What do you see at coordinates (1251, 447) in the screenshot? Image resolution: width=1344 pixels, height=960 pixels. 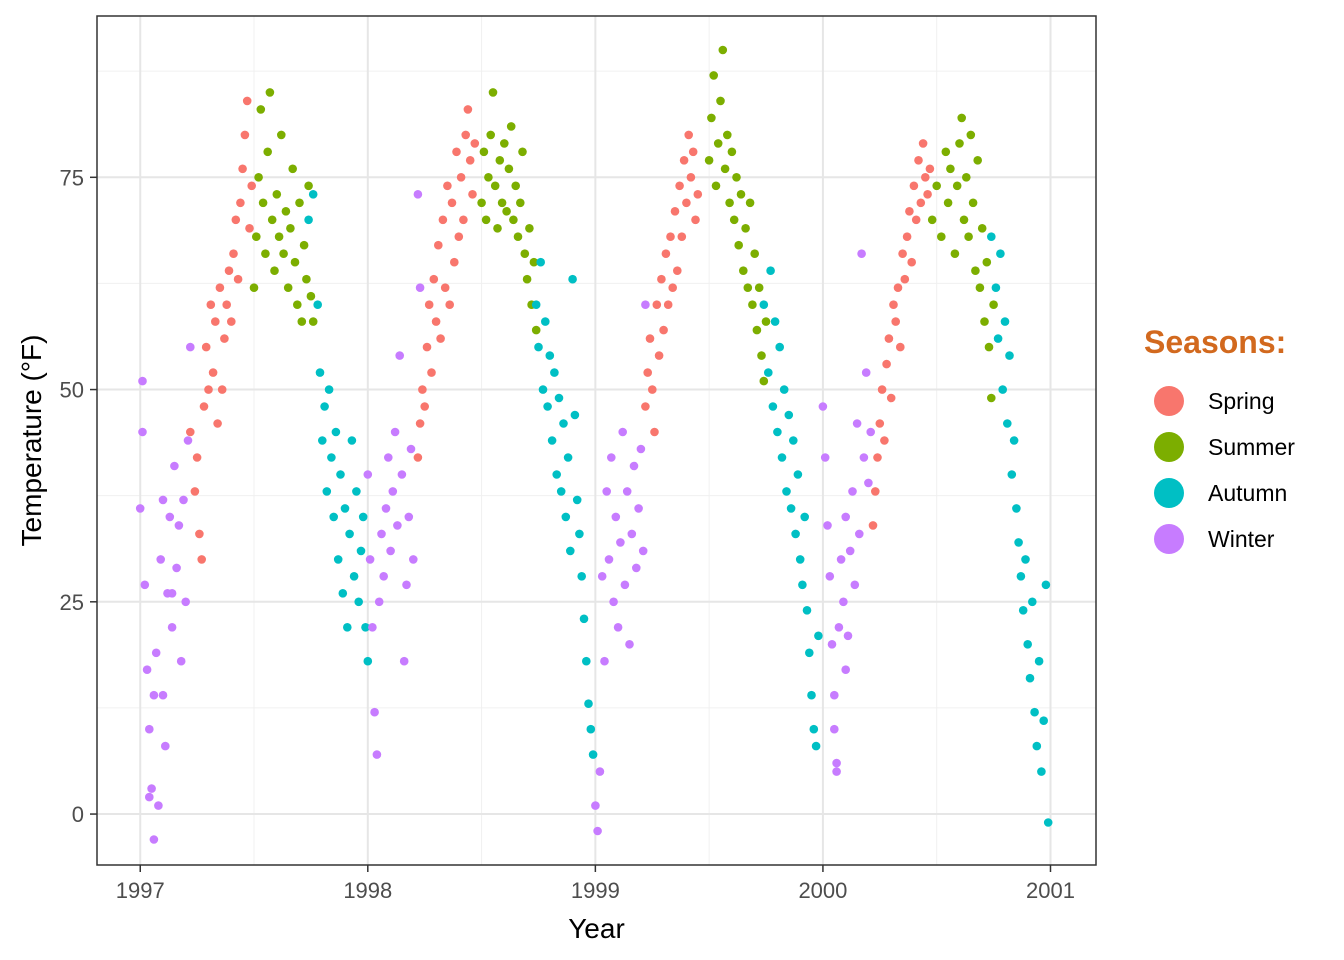 I see `legend-label: Summer` at bounding box center [1251, 447].